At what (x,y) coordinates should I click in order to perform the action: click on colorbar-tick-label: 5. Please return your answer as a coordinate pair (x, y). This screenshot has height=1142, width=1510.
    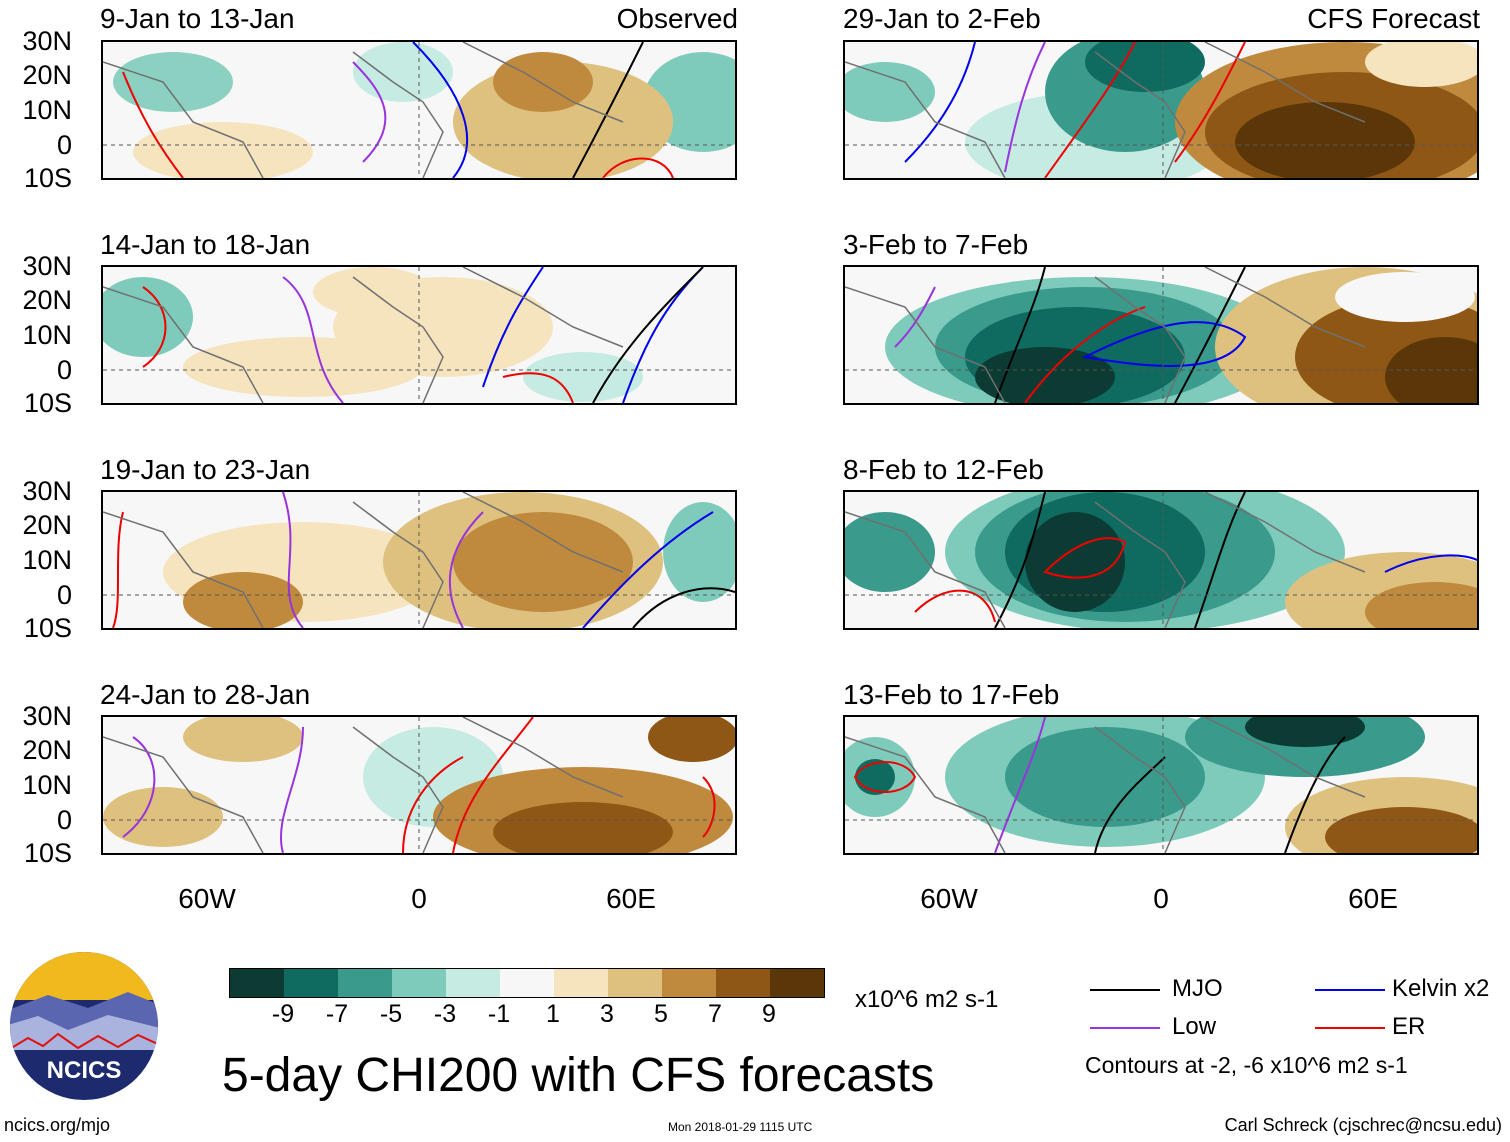
    Looking at the image, I should click on (661, 1014).